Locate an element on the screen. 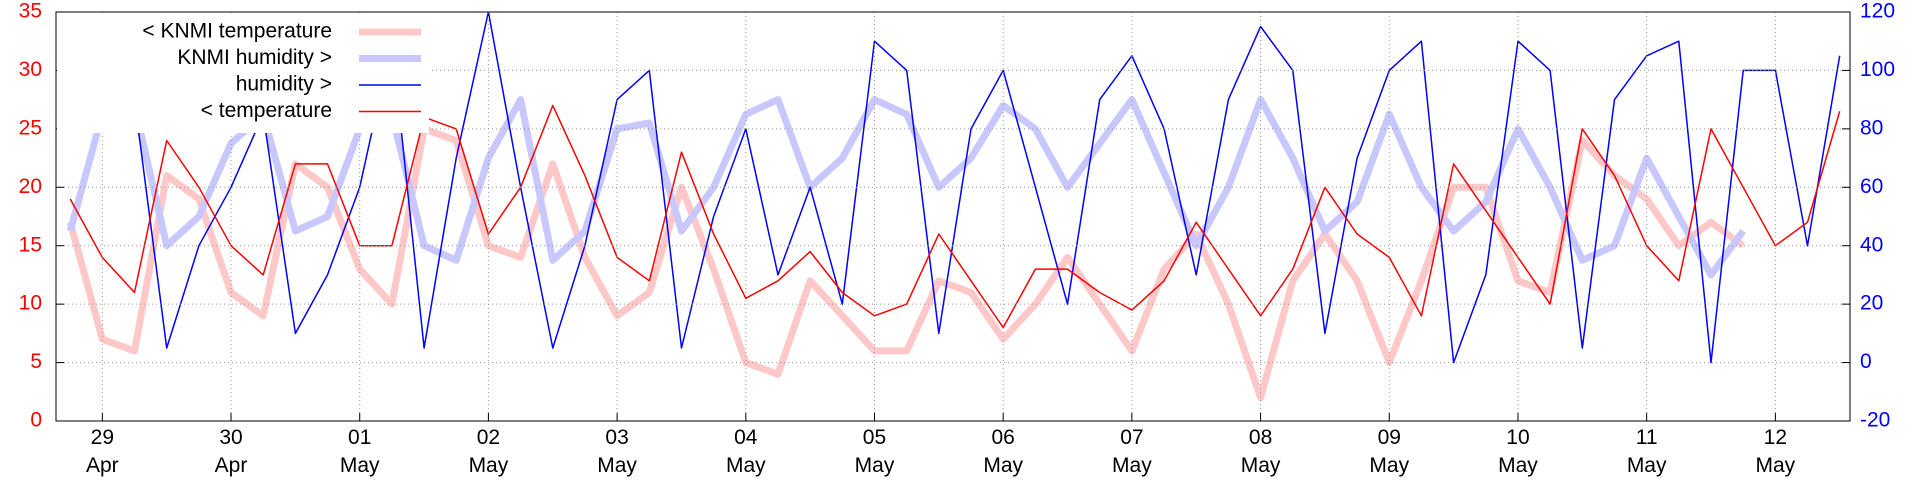 The image size is (1920, 480). x-tick-label: 29 Apr is located at coordinates (102, 451).